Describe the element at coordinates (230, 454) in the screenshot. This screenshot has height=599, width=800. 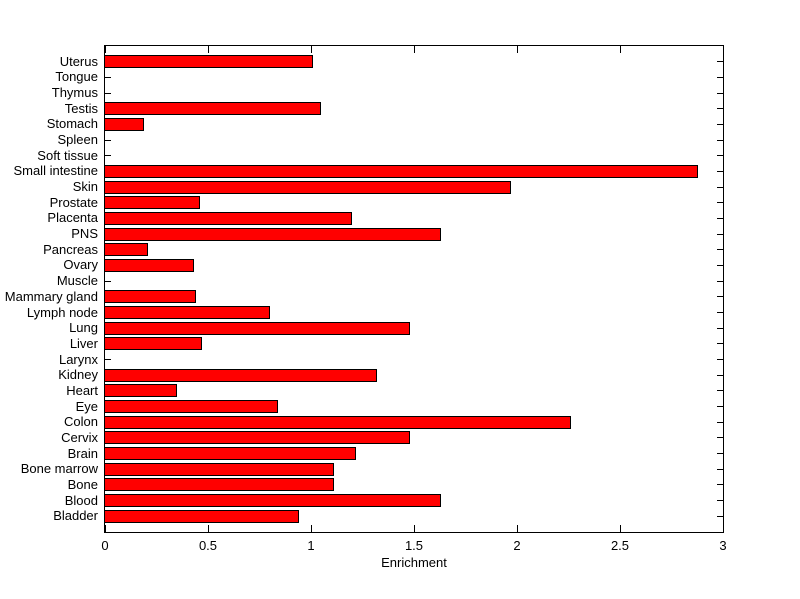
I see `bar-brain` at that location.